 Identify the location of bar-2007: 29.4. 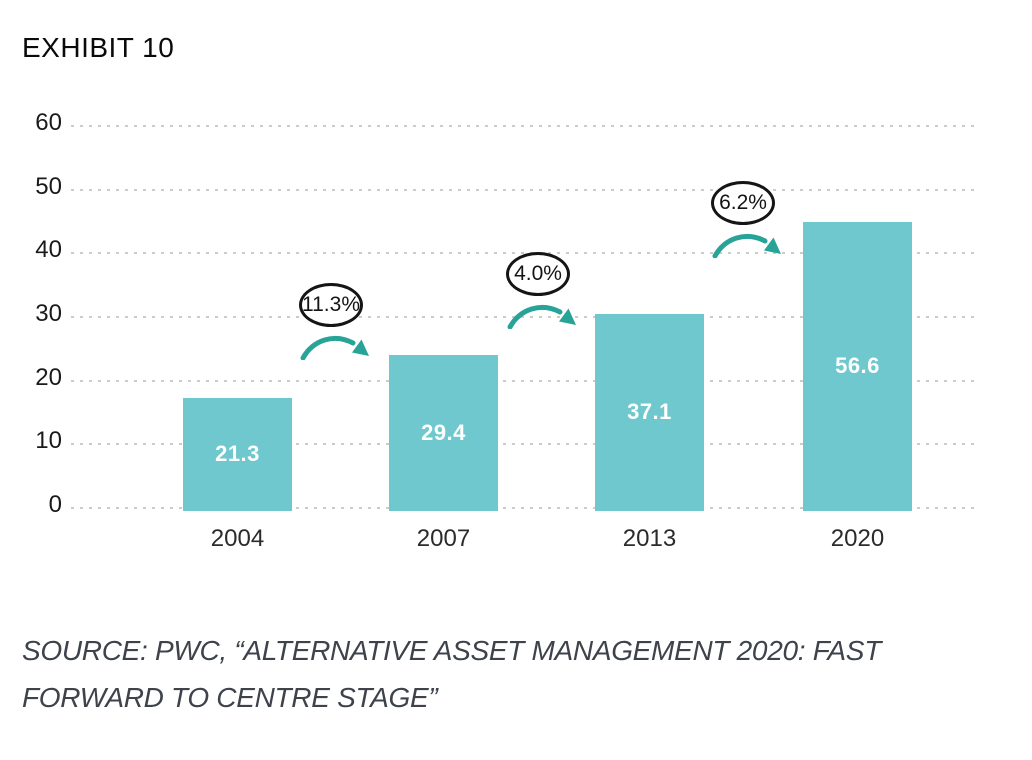
(443, 433).